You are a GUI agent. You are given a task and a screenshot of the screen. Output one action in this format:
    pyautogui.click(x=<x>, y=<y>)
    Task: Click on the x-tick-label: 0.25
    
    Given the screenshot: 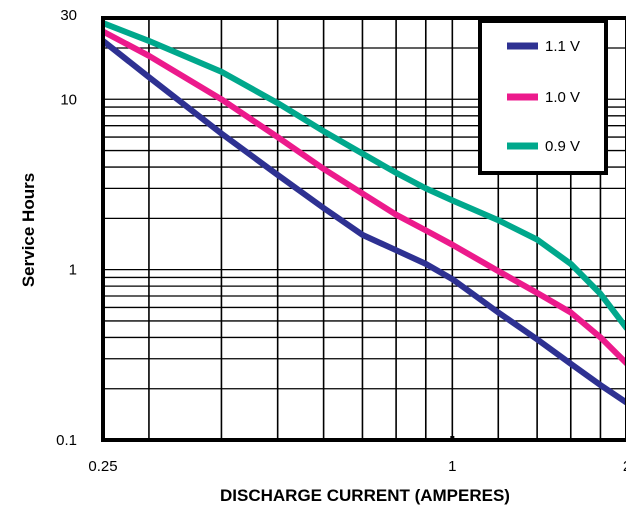 What is the action you would take?
    pyautogui.click(x=102, y=466)
    